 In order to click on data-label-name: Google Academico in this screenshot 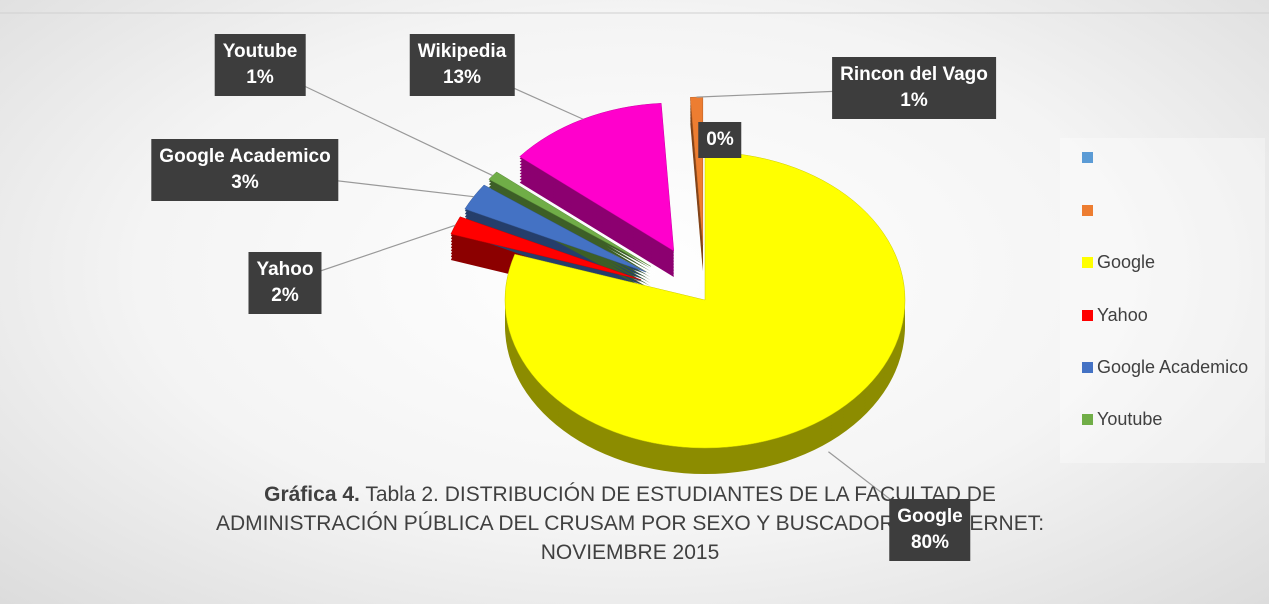, I will do `click(245, 156)`.